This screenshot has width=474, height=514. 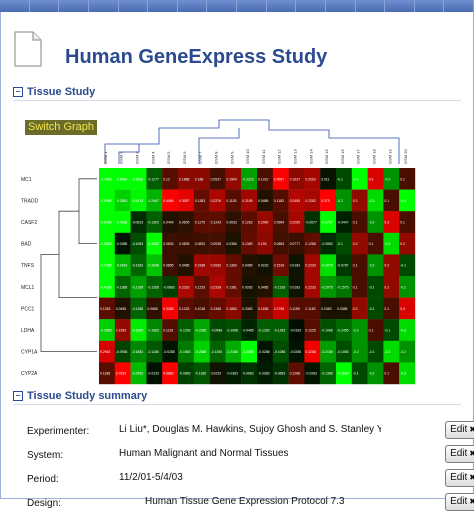 I want to click on cell-value-label: -0.0383, so click(x=232, y=374).